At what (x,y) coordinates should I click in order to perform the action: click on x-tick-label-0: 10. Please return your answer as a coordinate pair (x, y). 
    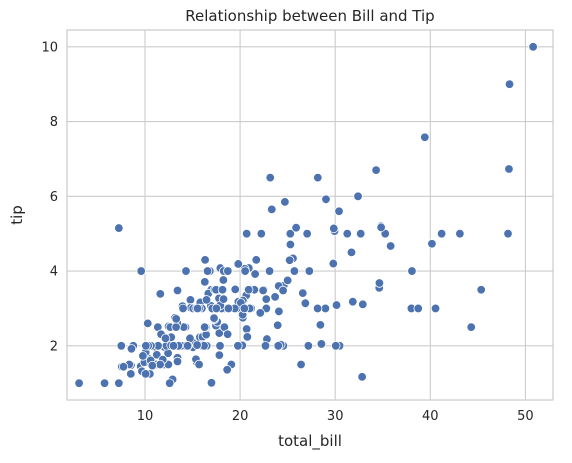
    Looking at the image, I should click on (145, 416).